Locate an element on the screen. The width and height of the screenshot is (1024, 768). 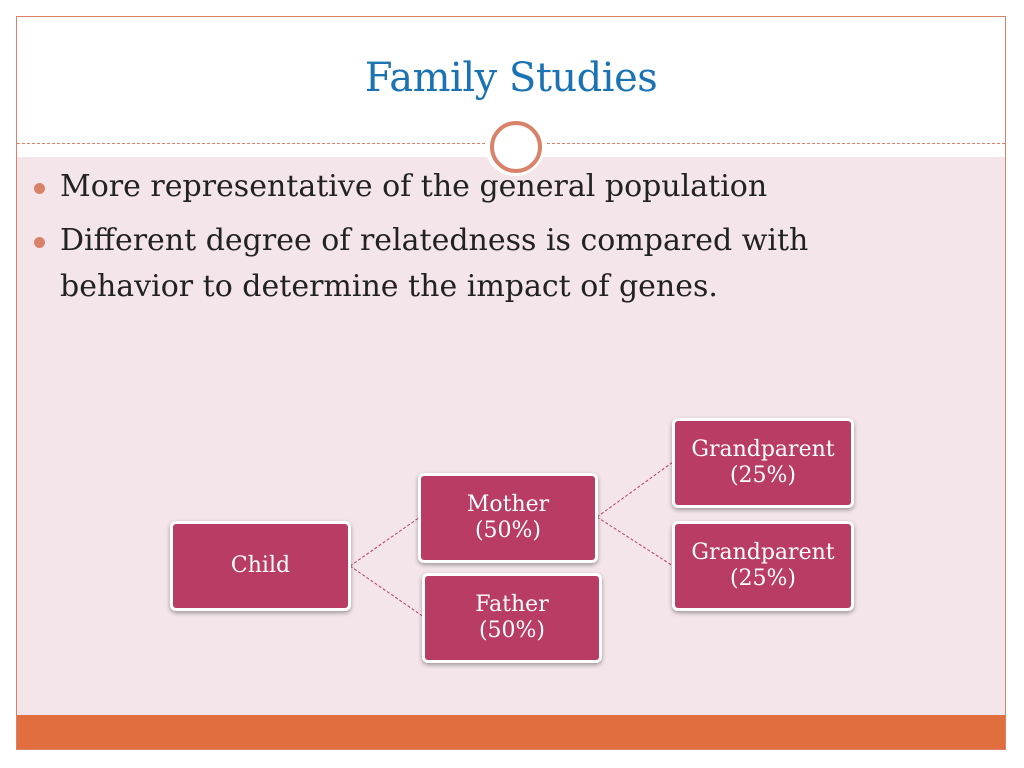
node-mother-label: Mother is located at coordinates (508, 504).